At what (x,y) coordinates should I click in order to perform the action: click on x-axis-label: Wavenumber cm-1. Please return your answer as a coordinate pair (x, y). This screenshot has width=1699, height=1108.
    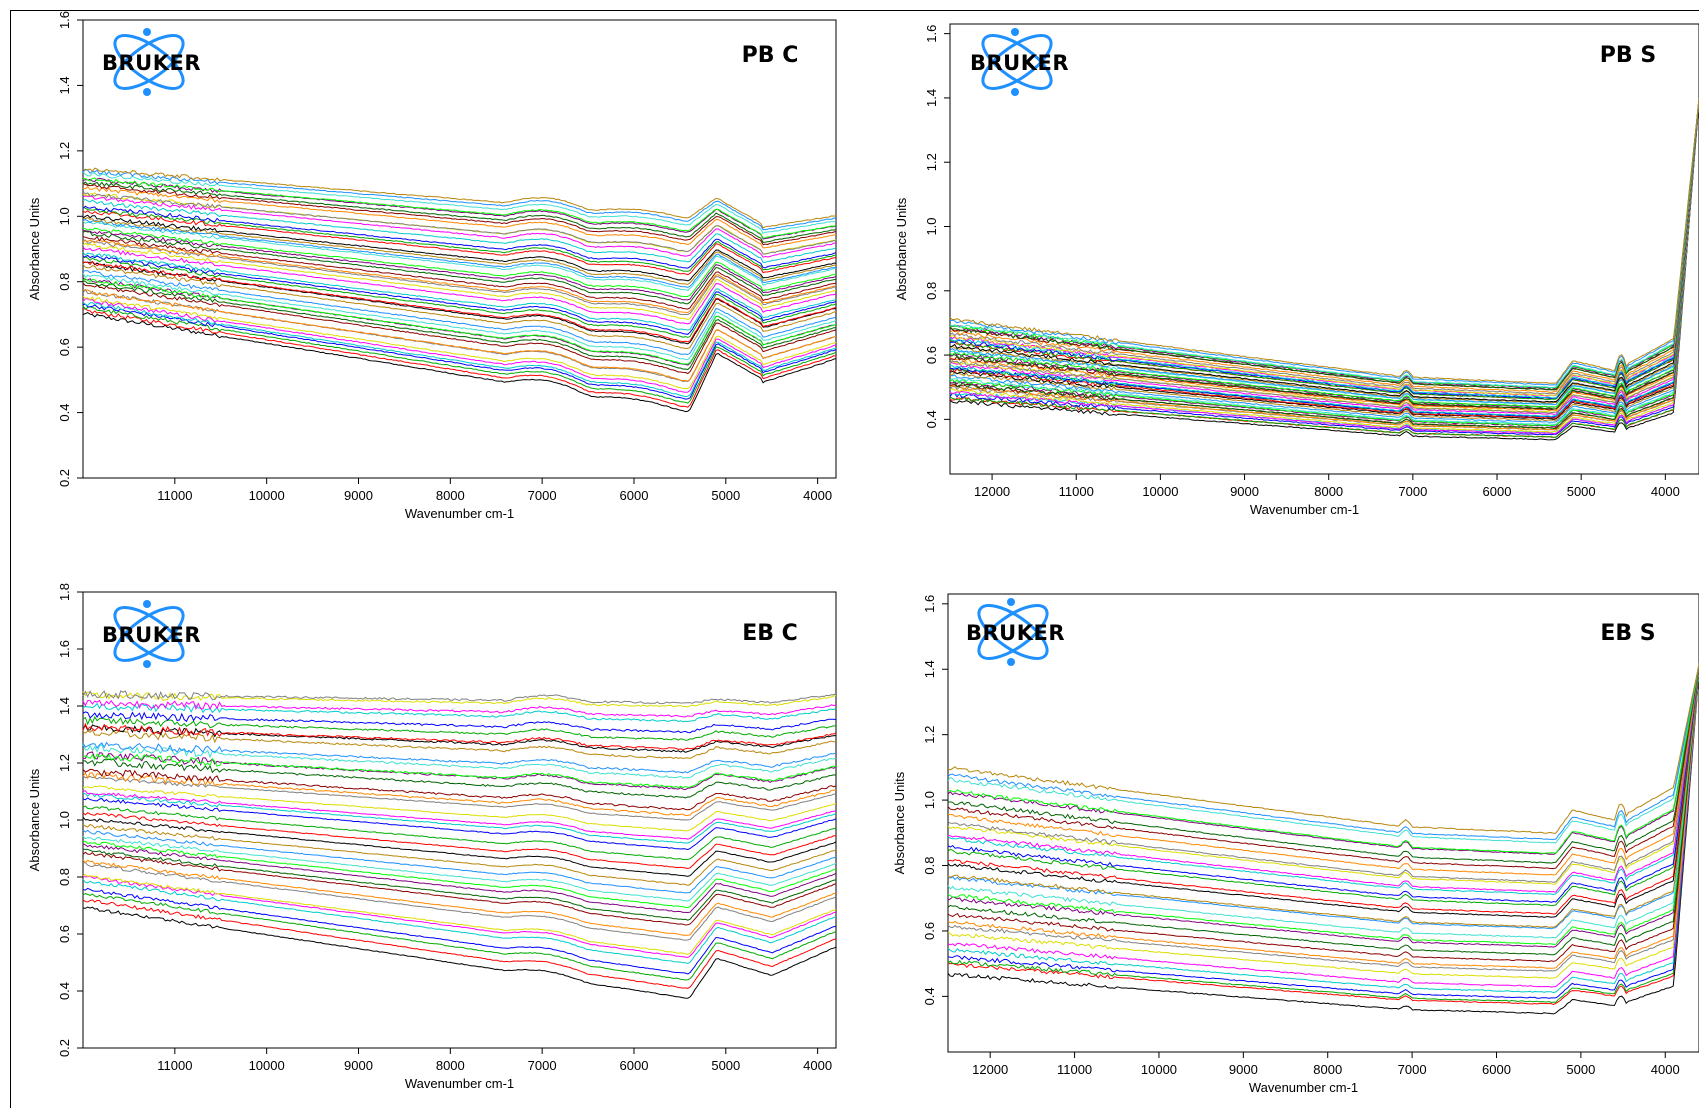
    Looking at the image, I should click on (1303, 1087).